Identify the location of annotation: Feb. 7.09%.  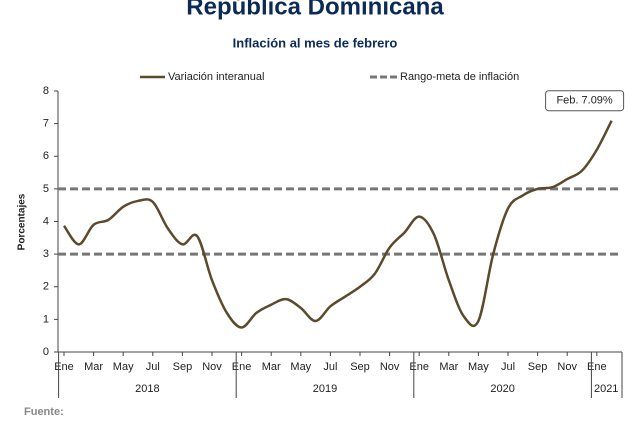
(584, 101).